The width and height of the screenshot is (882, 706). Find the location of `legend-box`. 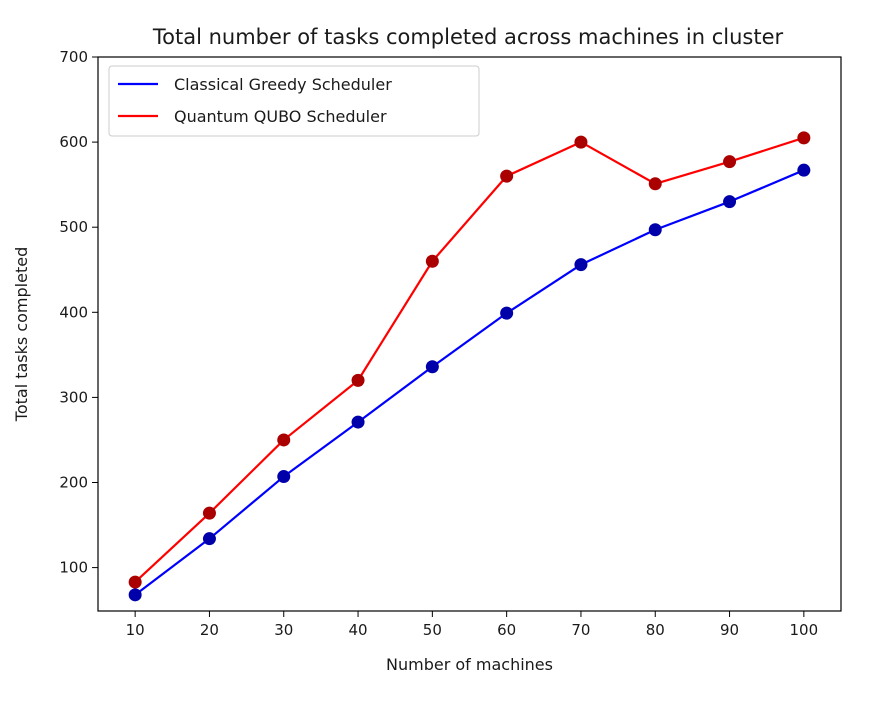

legend-box is located at coordinates (294, 101).